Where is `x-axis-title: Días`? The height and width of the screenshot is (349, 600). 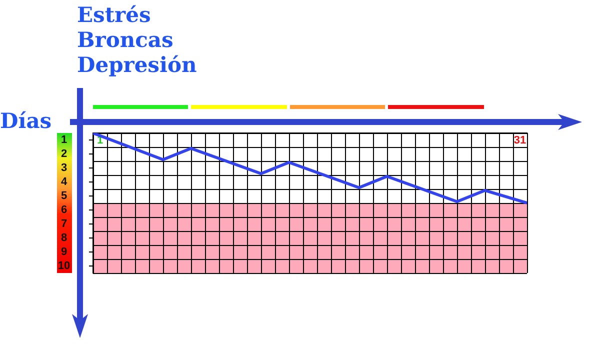
x-axis-title: Días is located at coordinates (26, 120).